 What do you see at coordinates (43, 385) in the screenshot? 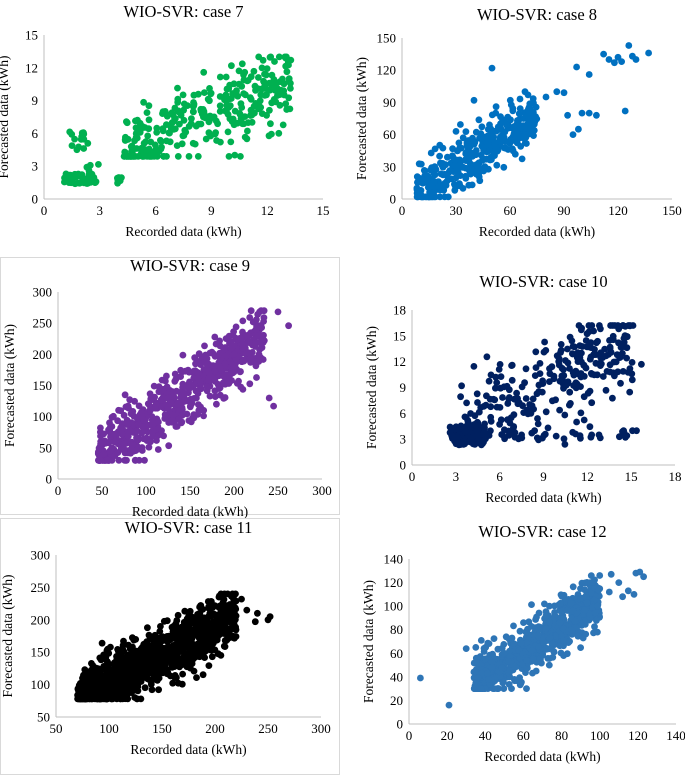
I see `y-tick-label: 150` at bounding box center [43, 385].